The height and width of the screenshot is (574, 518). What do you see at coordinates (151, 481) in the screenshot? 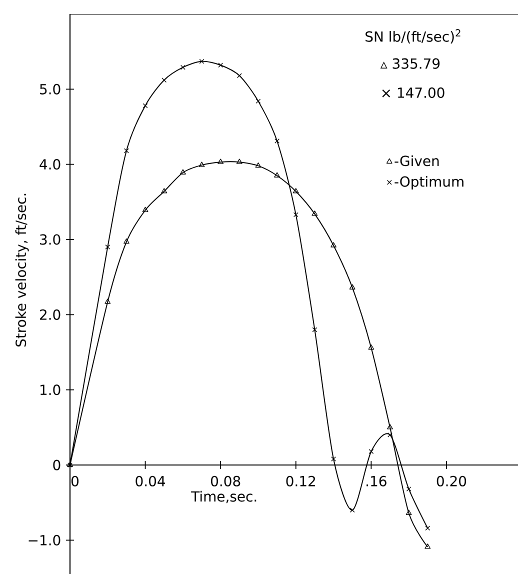
I see `x-tick-label: 0.04` at bounding box center [151, 481].